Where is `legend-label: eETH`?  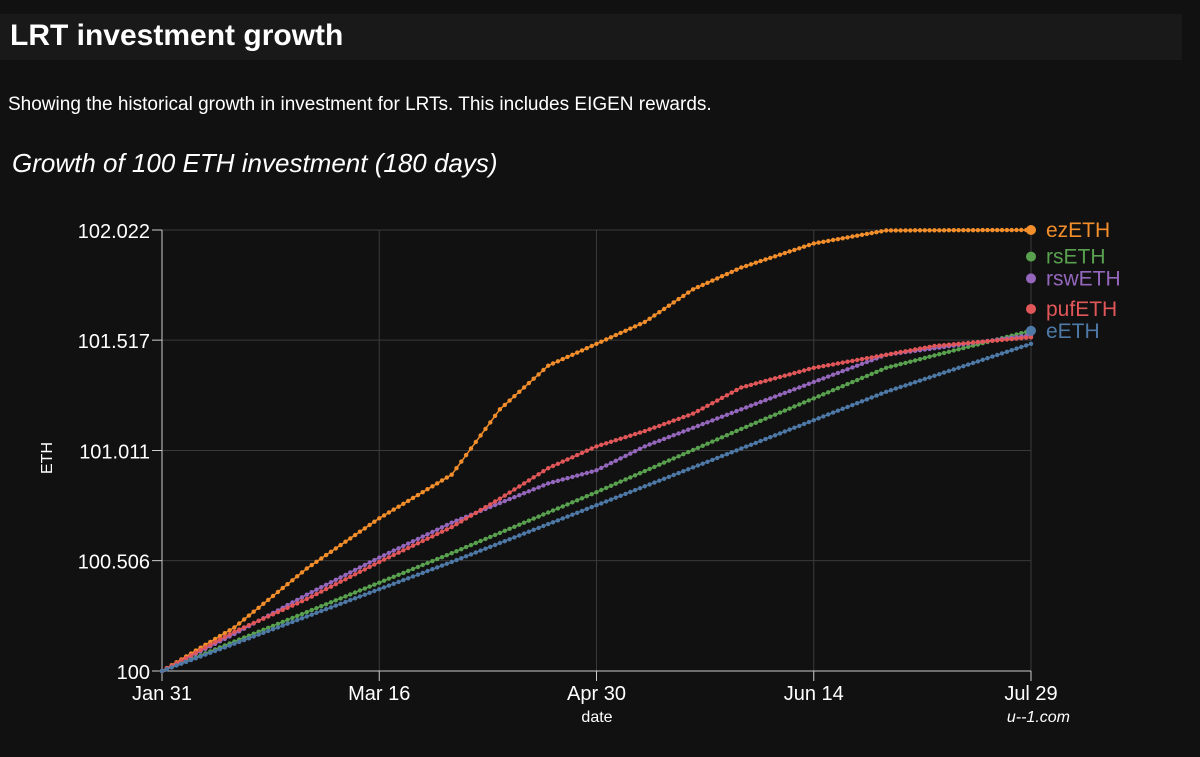
legend-label: eETH is located at coordinates (1073, 331).